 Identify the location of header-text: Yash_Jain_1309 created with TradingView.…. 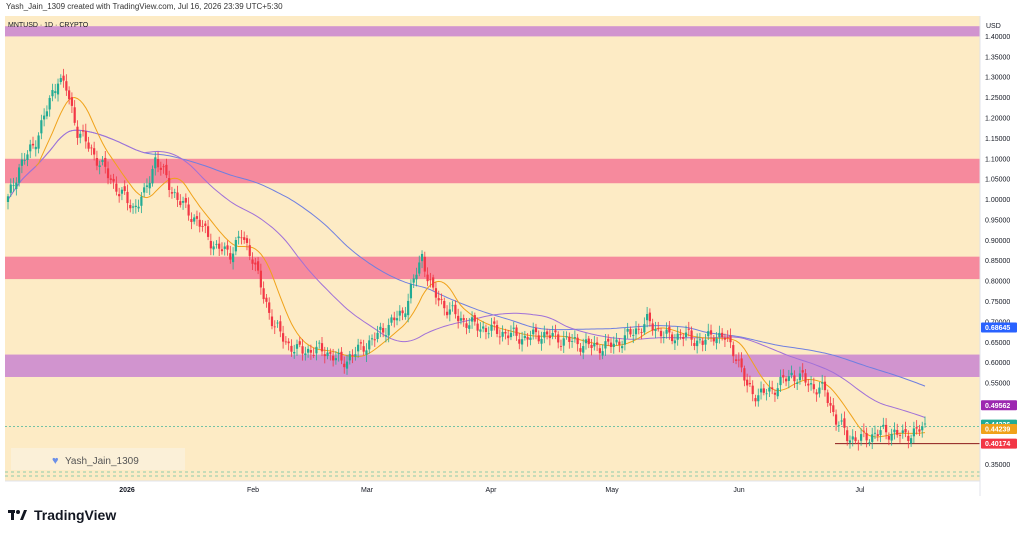
(144, 6).